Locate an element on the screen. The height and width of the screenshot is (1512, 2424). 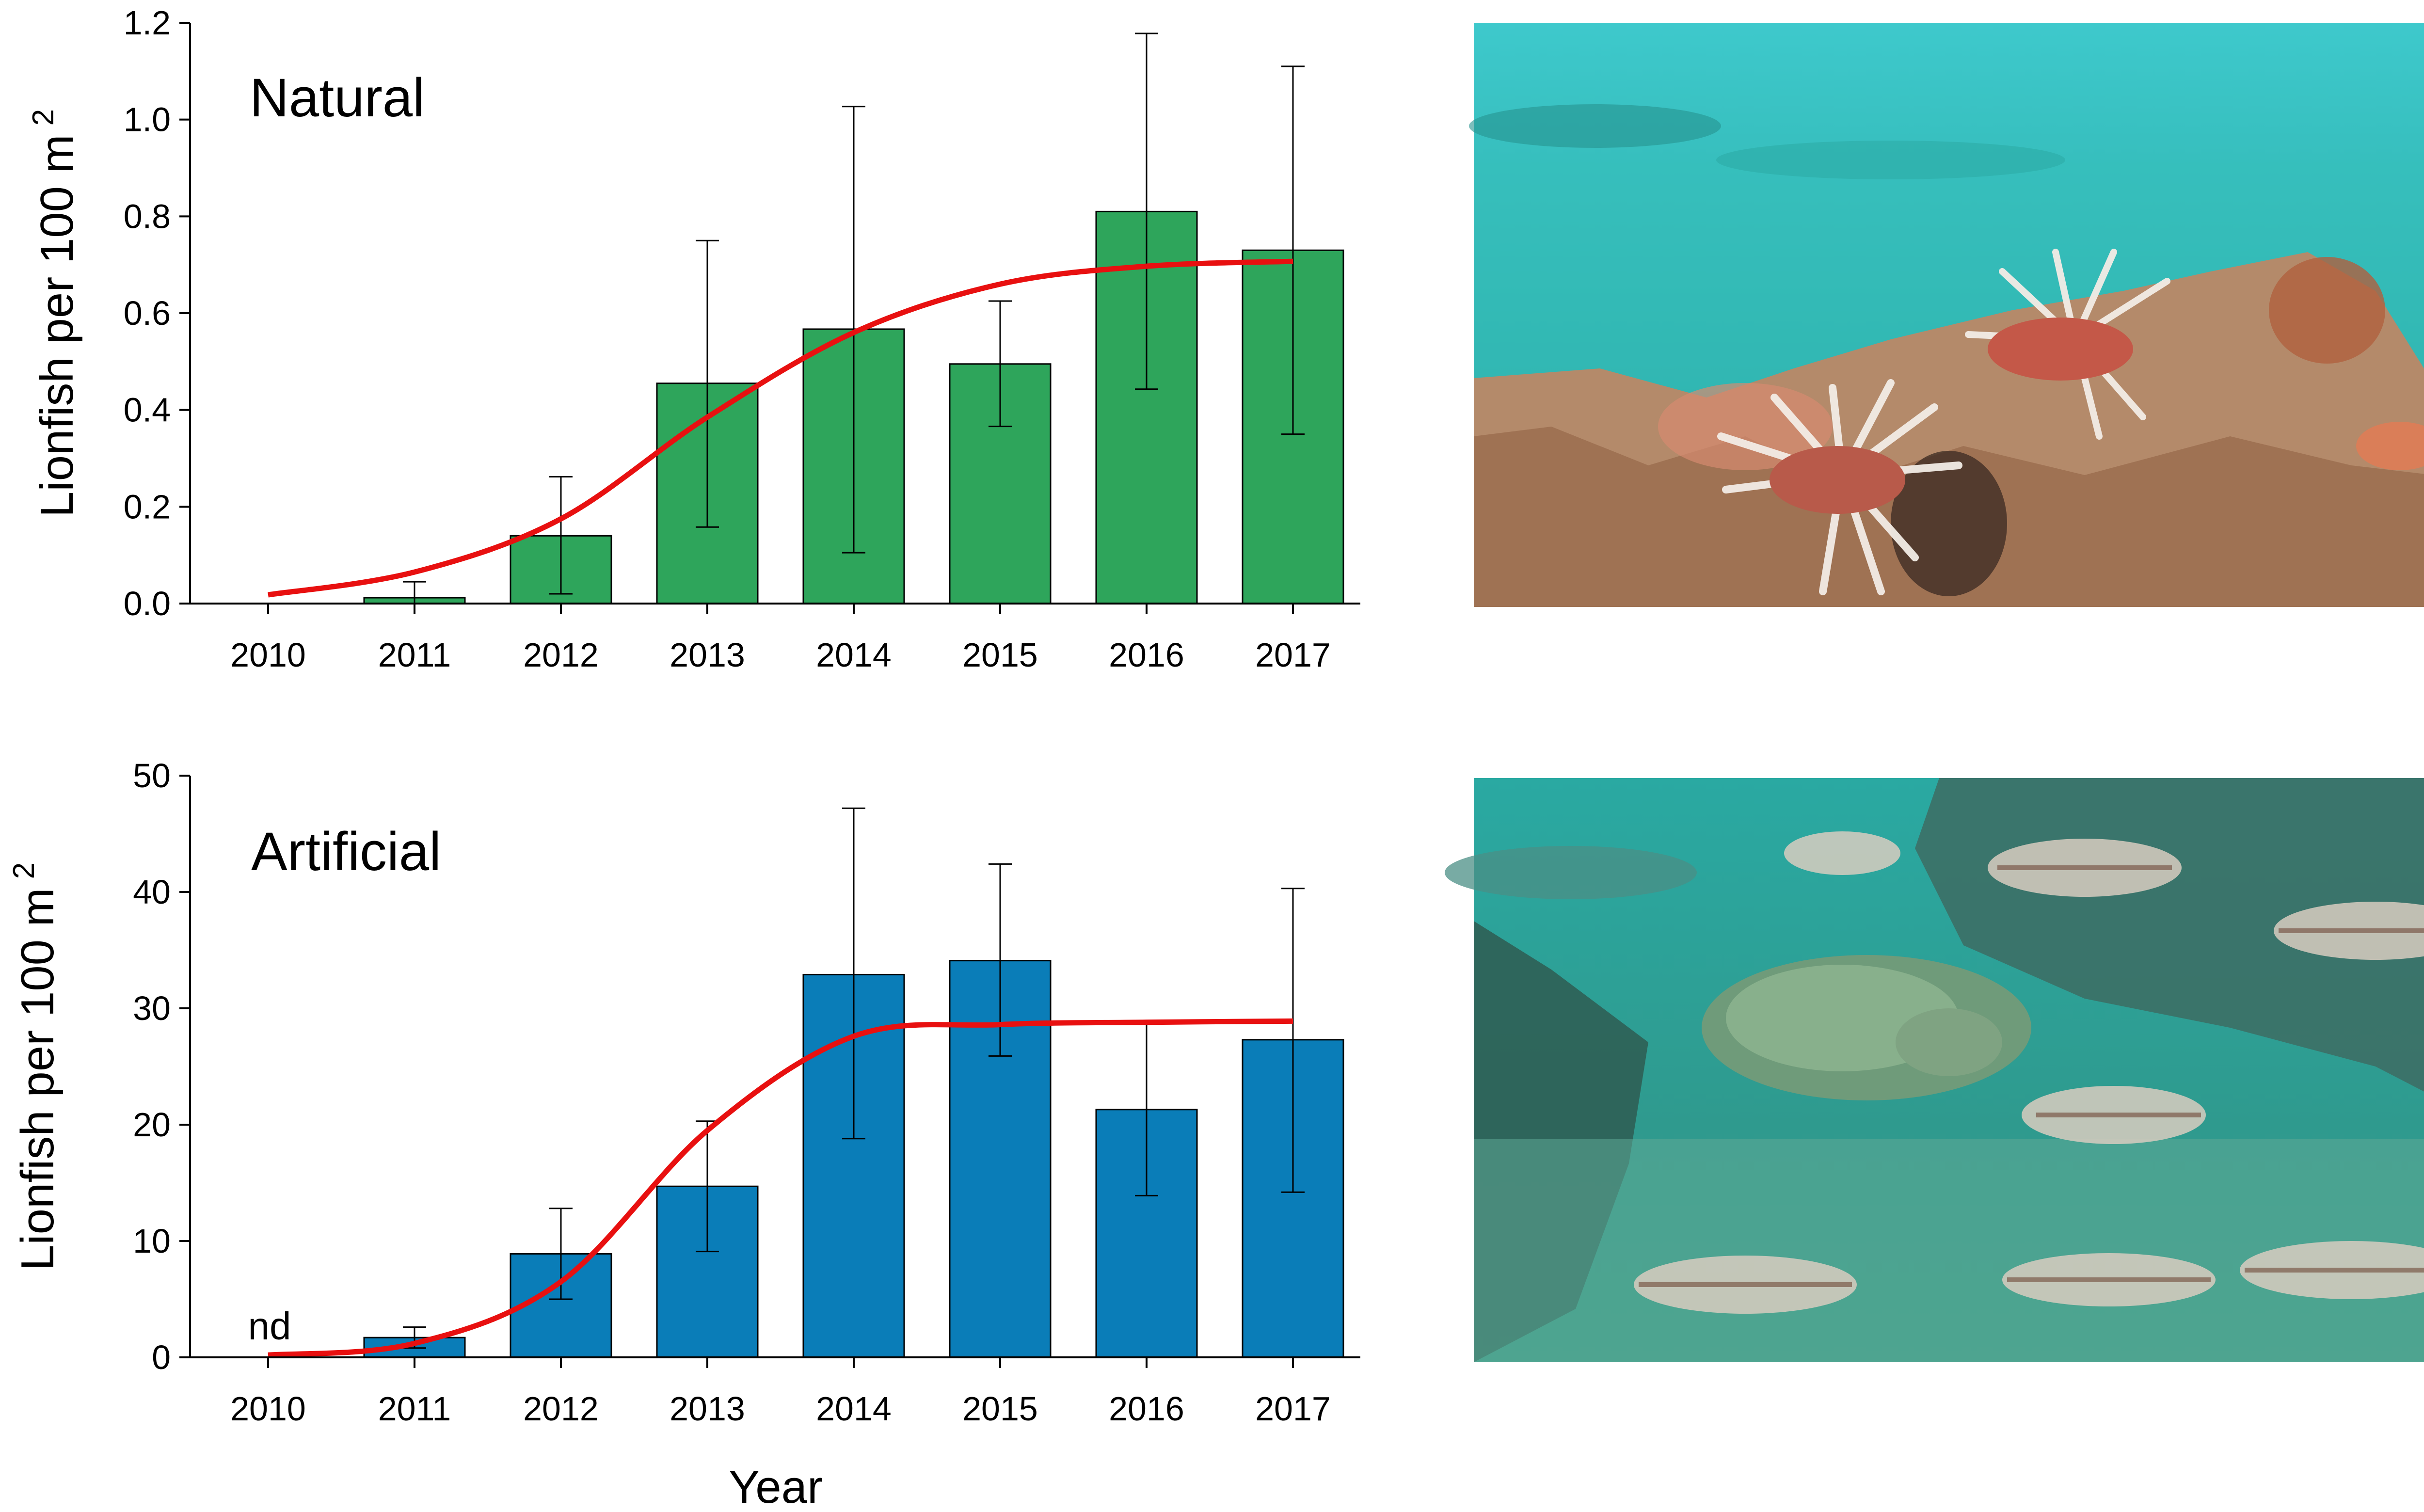
natural-x-ticks: 2010 2011 2012 2013 2014 2015 2016 2017 is located at coordinates (781, 639).